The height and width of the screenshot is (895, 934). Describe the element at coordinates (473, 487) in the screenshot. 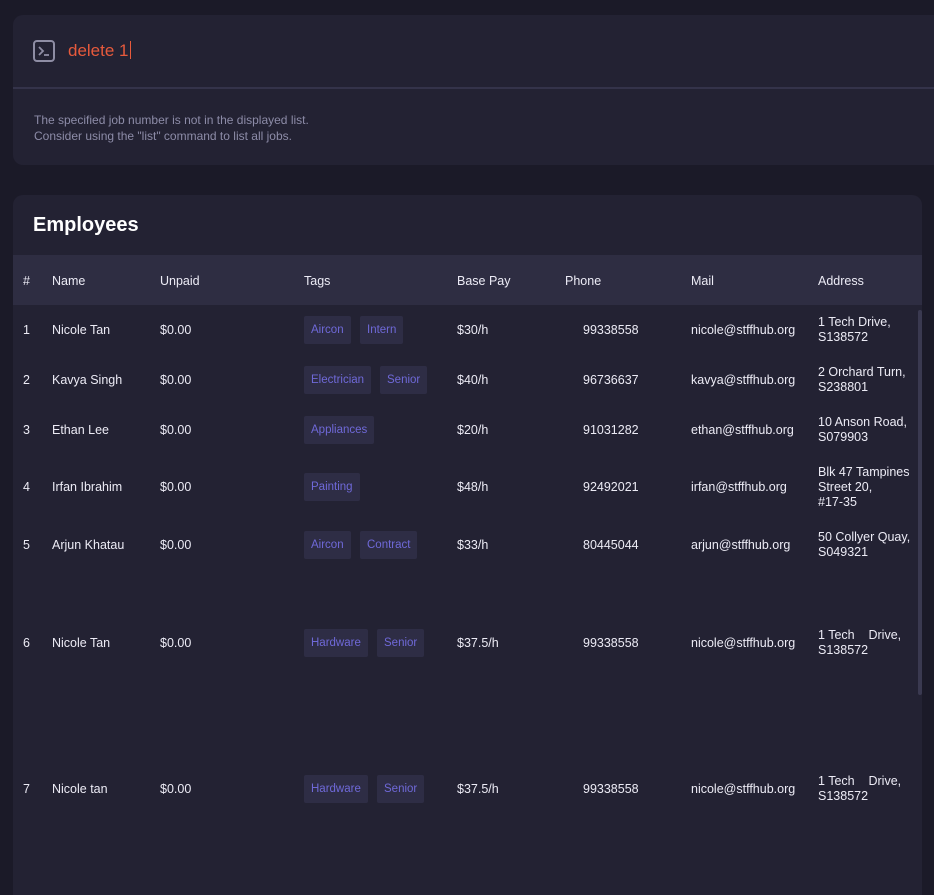

I see `cell-base-pay: $48/h` at that location.